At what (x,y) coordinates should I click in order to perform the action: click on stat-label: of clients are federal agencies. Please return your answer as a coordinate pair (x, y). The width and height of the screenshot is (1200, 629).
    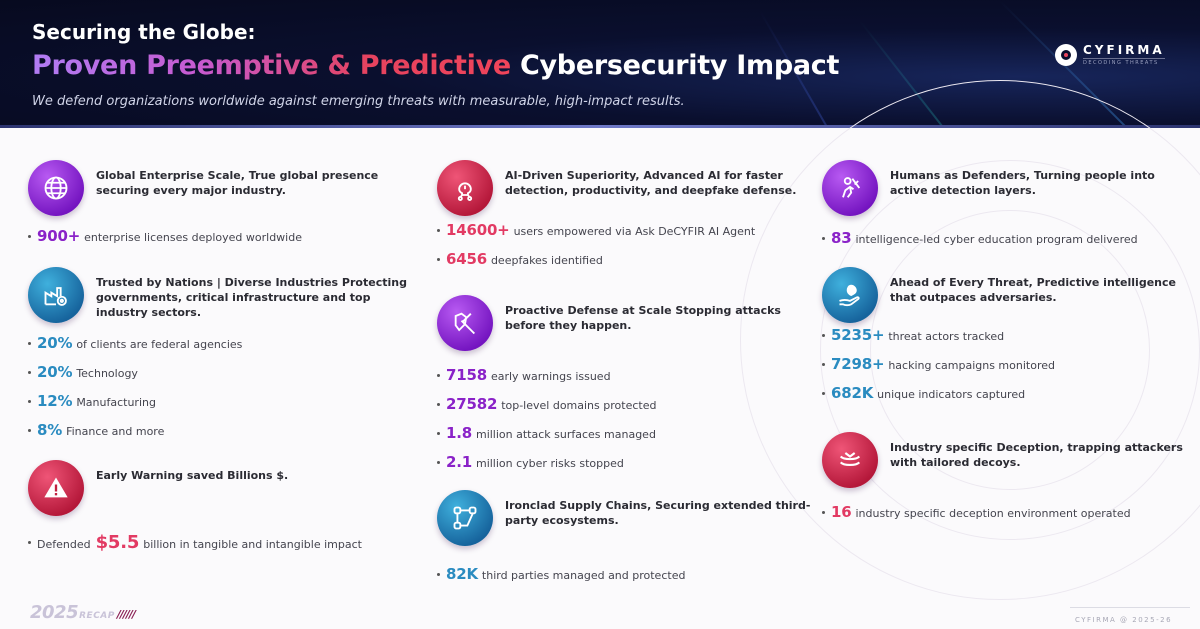
    Looking at the image, I should click on (159, 344).